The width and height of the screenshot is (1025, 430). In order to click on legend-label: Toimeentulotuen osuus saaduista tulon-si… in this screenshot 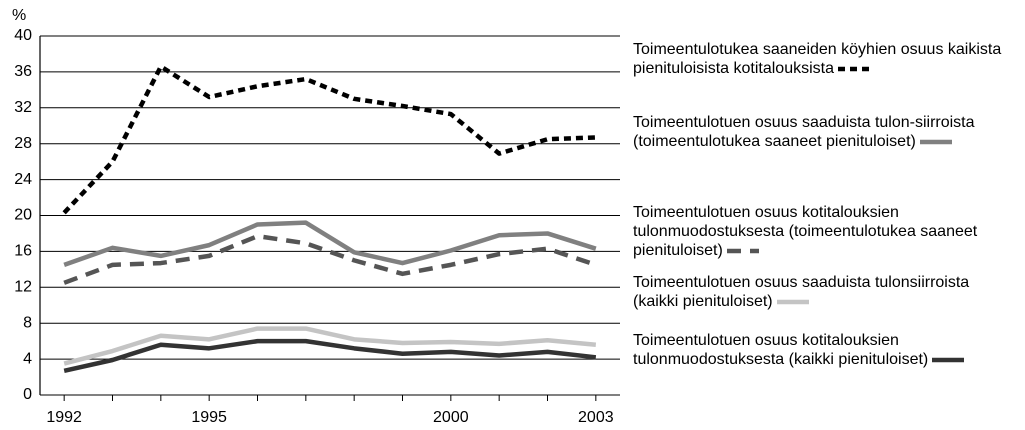, I will do `click(804, 132)`.